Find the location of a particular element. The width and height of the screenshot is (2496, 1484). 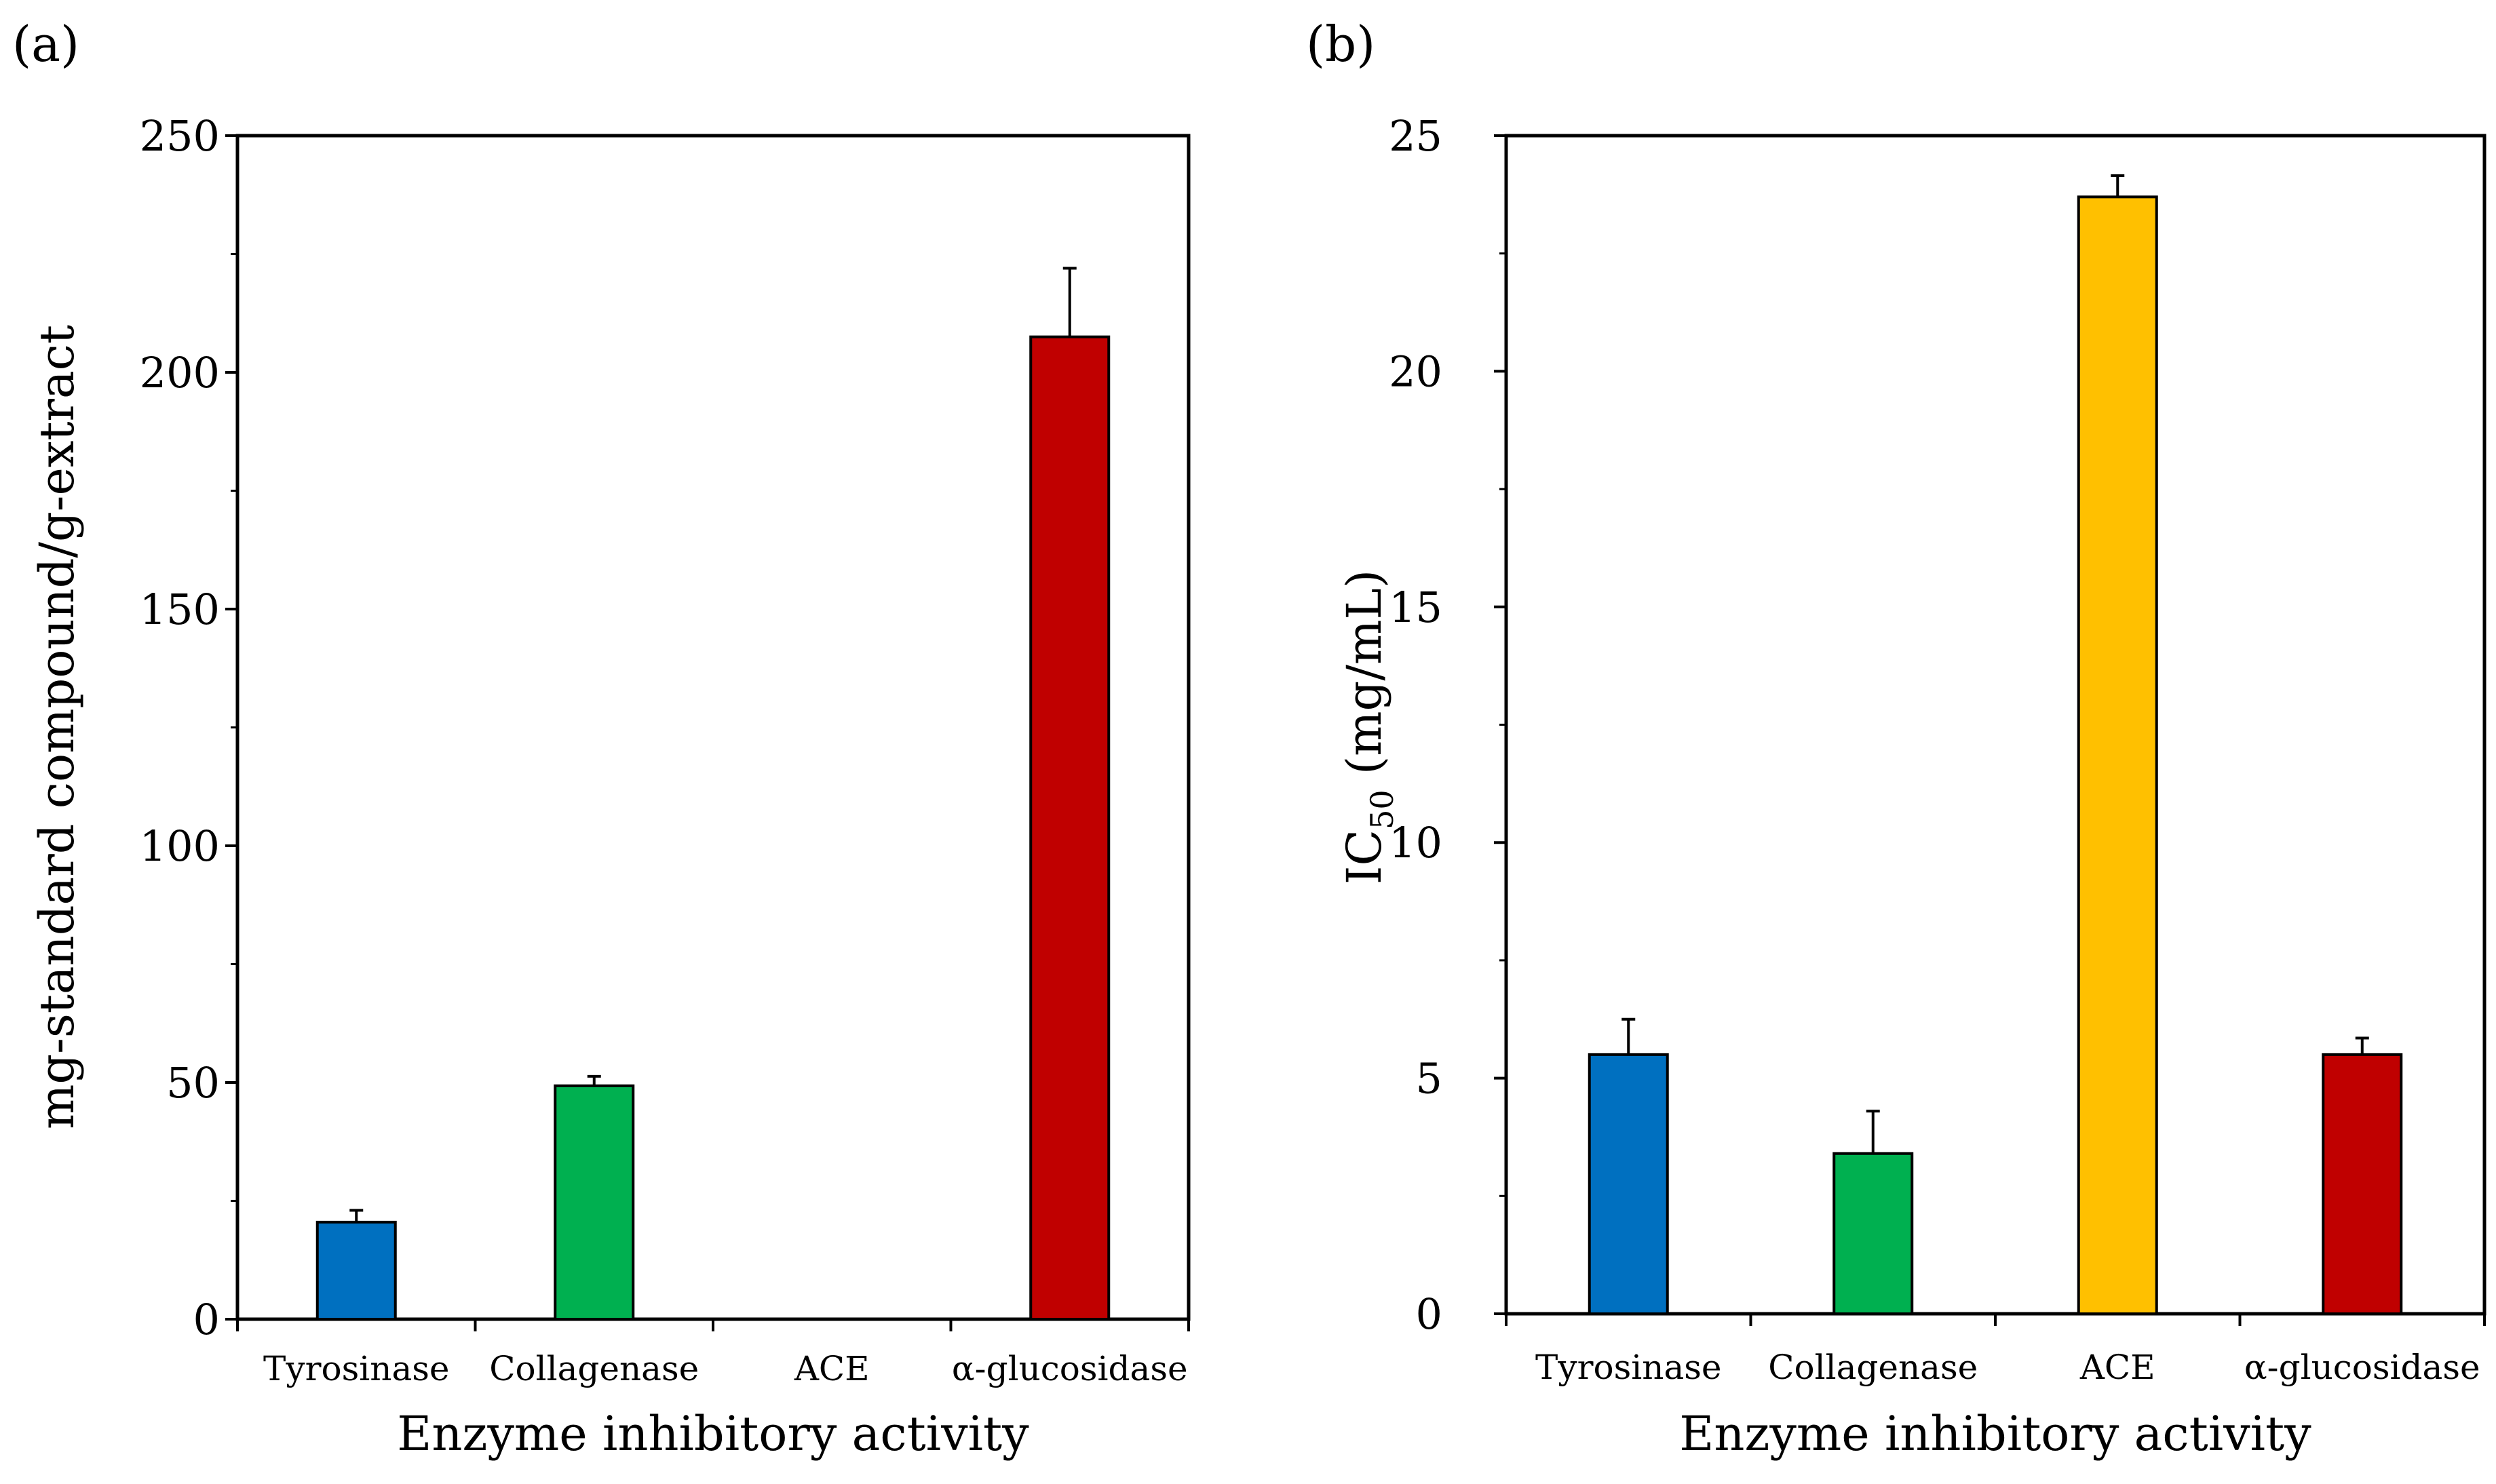

panel-label: (b) is located at coordinates (1340, 44).